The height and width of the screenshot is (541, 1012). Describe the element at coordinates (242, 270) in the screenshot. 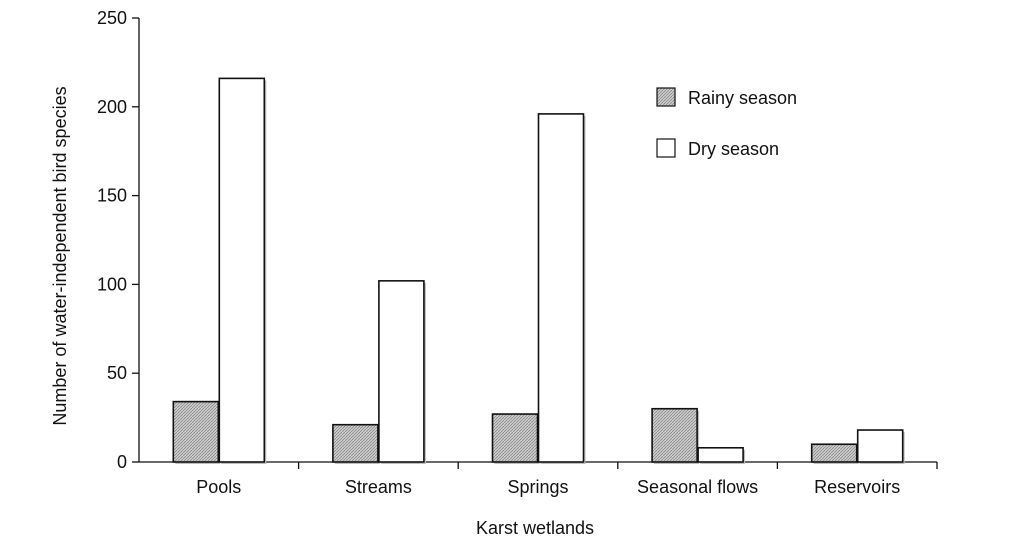

I see `bar-dry-pools` at that location.